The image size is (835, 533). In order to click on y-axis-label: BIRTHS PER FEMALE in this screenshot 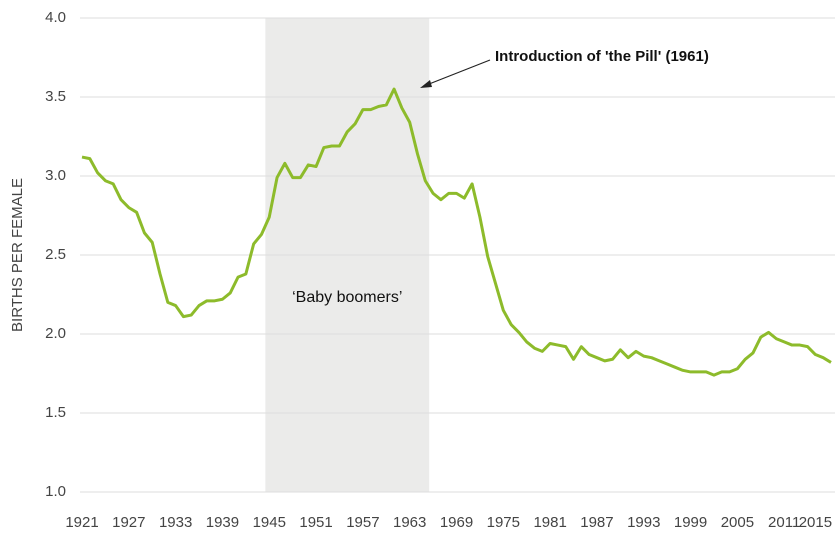, I will do `click(17, 255)`.